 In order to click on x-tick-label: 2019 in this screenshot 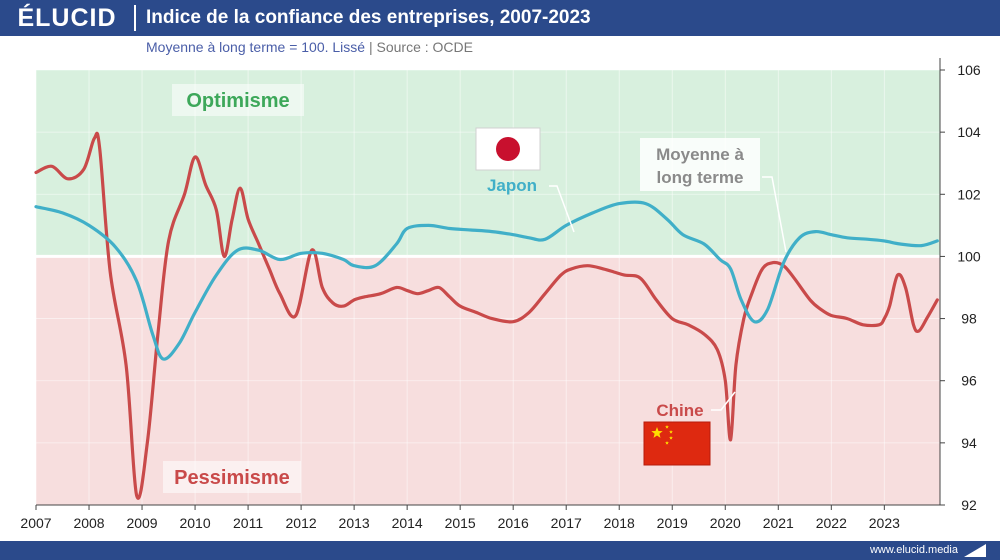, I will do `click(672, 523)`.